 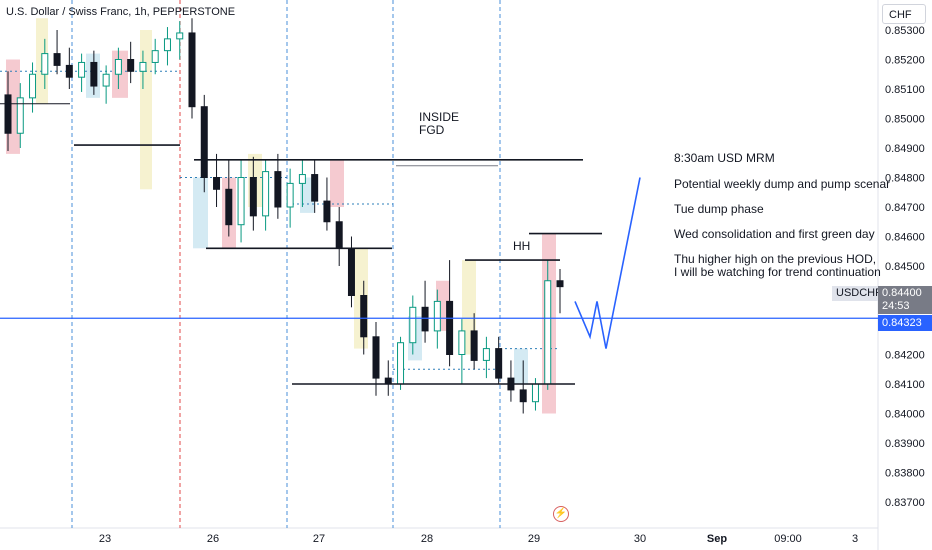 I want to click on bar-countdown: 24:53, so click(x=896, y=306).